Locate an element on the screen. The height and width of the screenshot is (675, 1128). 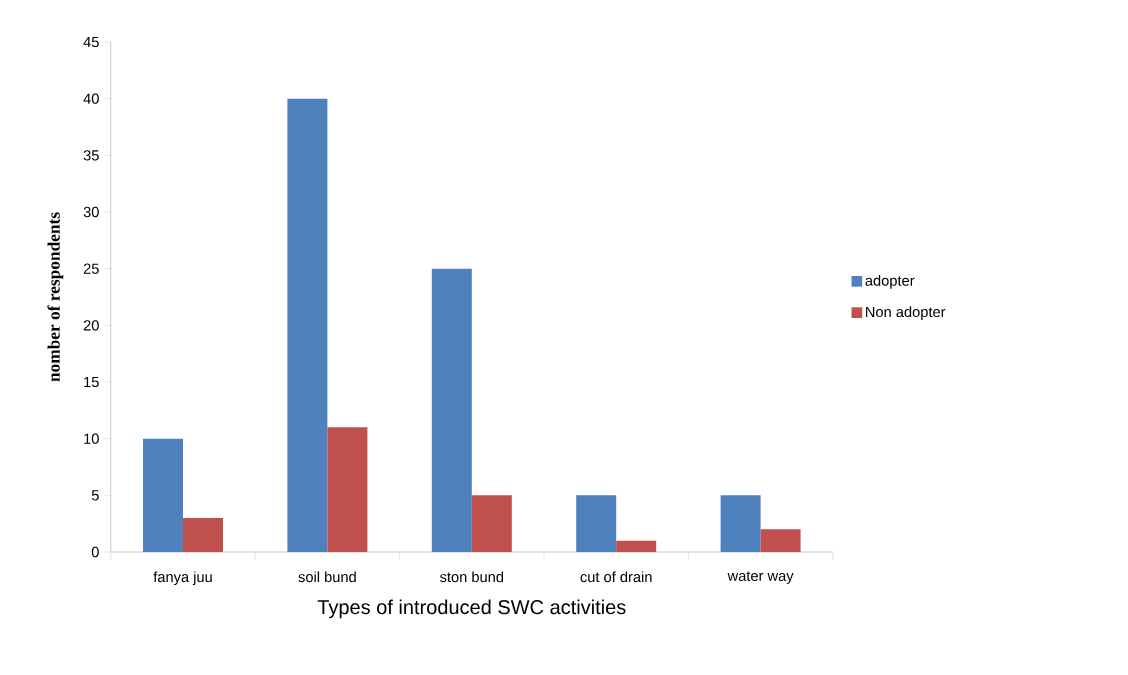
x-tick-label: soil bund is located at coordinates (327, 577).